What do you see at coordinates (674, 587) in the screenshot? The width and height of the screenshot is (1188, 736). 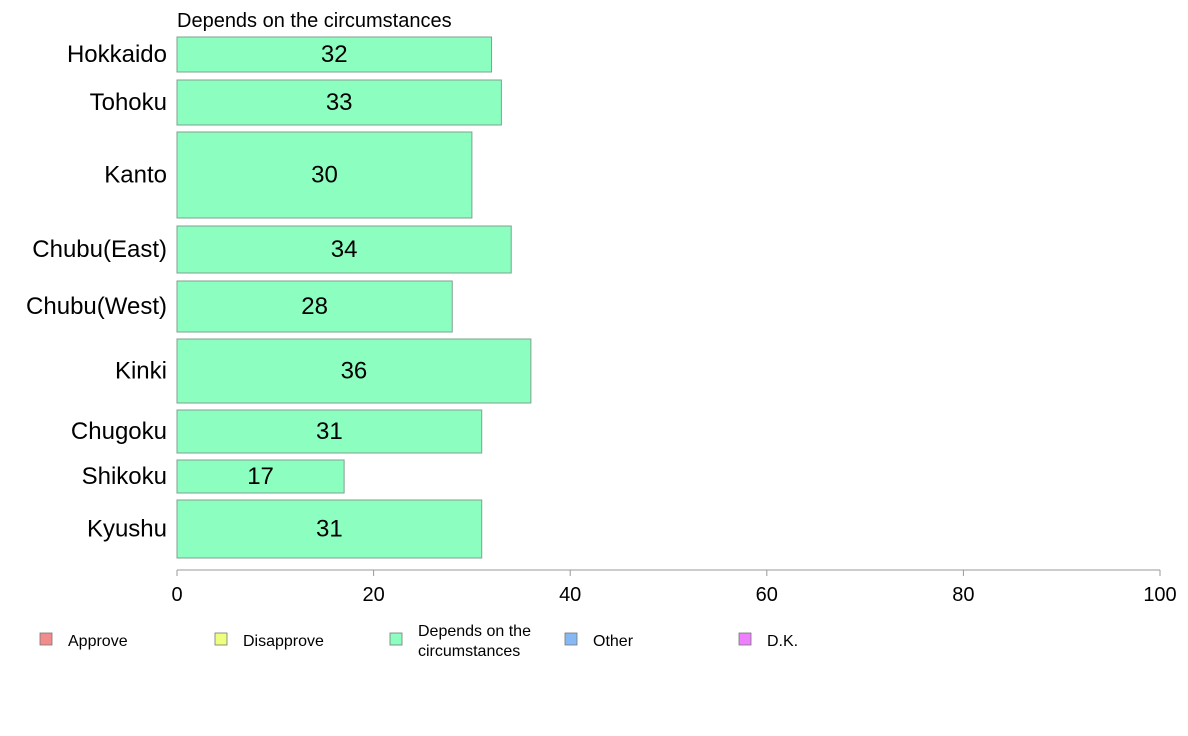 I see `x-axis: 0 20 40 60 80 100` at bounding box center [674, 587].